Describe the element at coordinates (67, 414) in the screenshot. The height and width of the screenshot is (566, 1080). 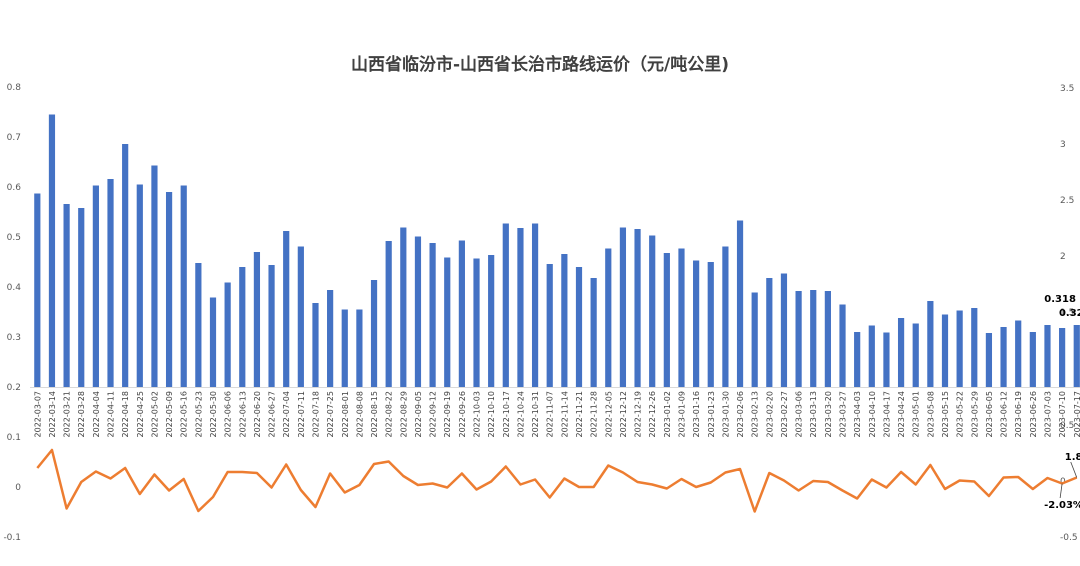
I see `x-tick-label: 2022-03-21` at that location.